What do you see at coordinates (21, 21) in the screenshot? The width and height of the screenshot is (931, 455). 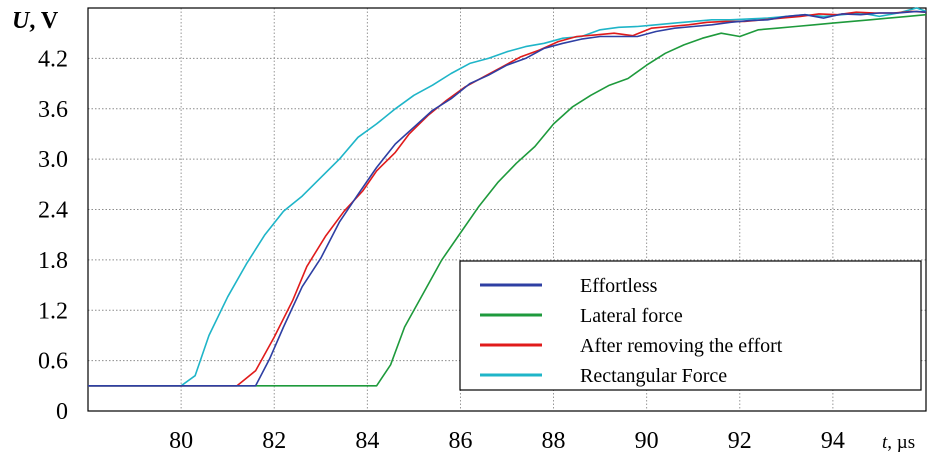 I see `y-axis-variable: U` at bounding box center [21, 21].